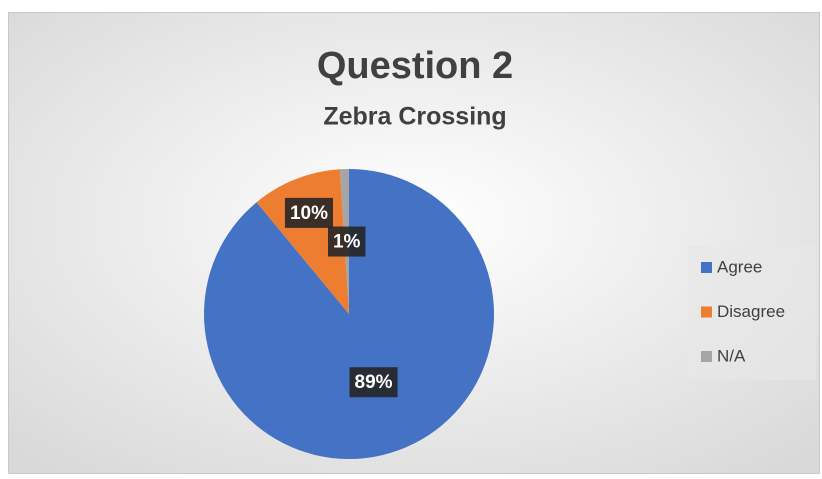 The width and height of the screenshot is (822, 479). I want to click on chart-subtitle: Zebra Crossing, so click(414, 117).